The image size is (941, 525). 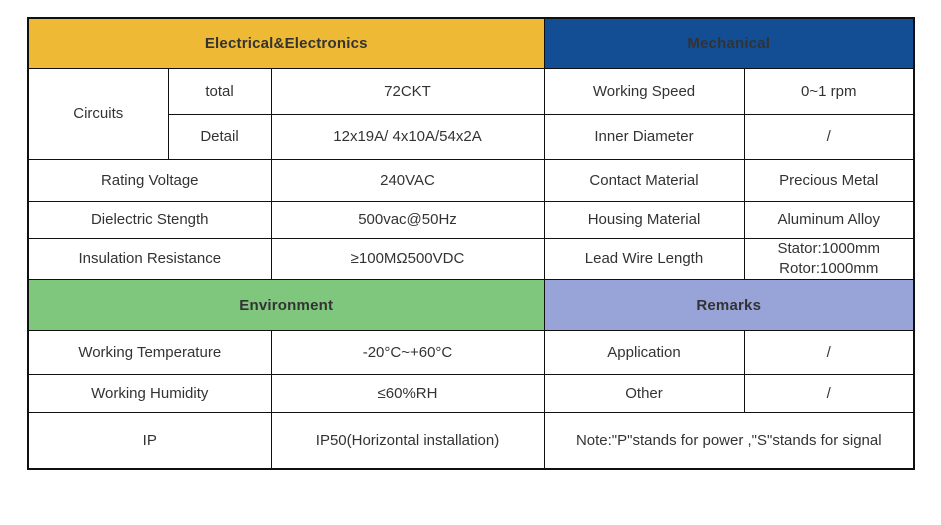 What do you see at coordinates (644, 91) in the screenshot?
I see `spec-label: Working Speed` at bounding box center [644, 91].